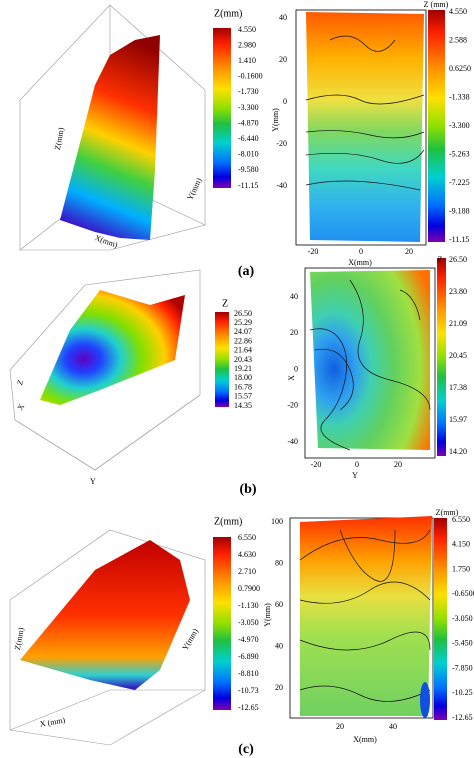 The width and height of the screenshot is (474, 758). What do you see at coordinates (275, 120) in the screenshot?
I see `y-axis-label: Y(mm)` at bounding box center [275, 120].